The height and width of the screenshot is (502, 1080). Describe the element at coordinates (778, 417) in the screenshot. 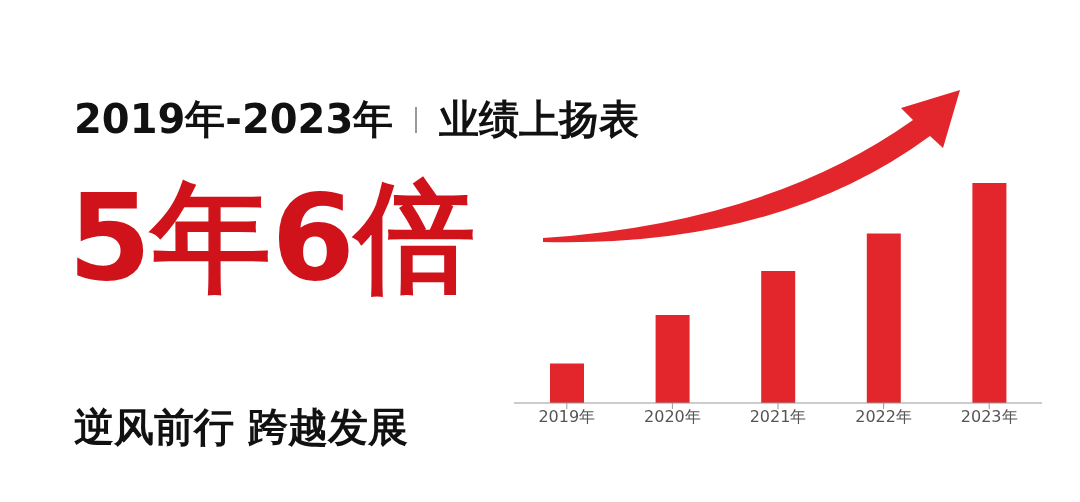

I see `x-tick-label: 2021年` at that location.